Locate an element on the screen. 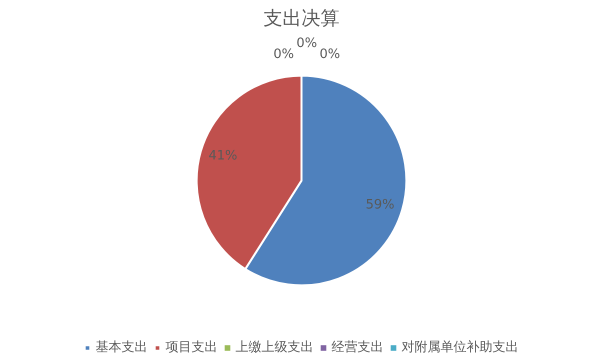 This screenshot has height=362, width=602. legend-label: 经营支出 is located at coordinates (358, 347).